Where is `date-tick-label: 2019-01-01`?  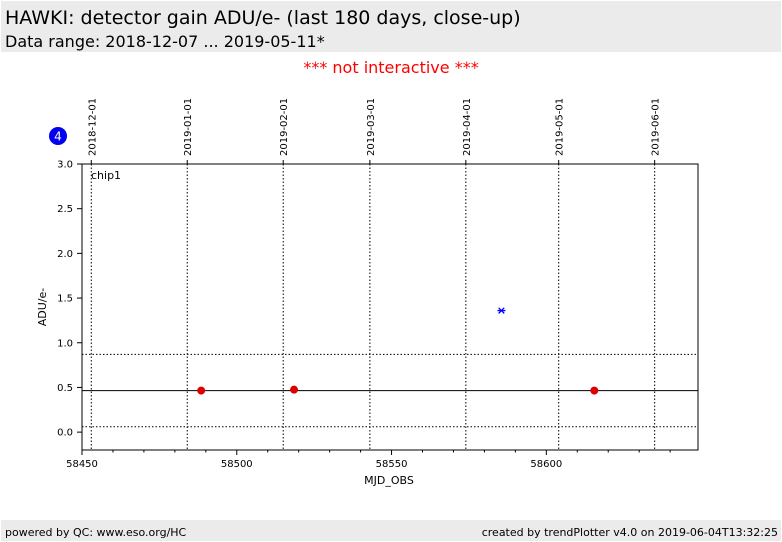
date-tick-label: 2019-01-01 is located at coordinates (188, 127).